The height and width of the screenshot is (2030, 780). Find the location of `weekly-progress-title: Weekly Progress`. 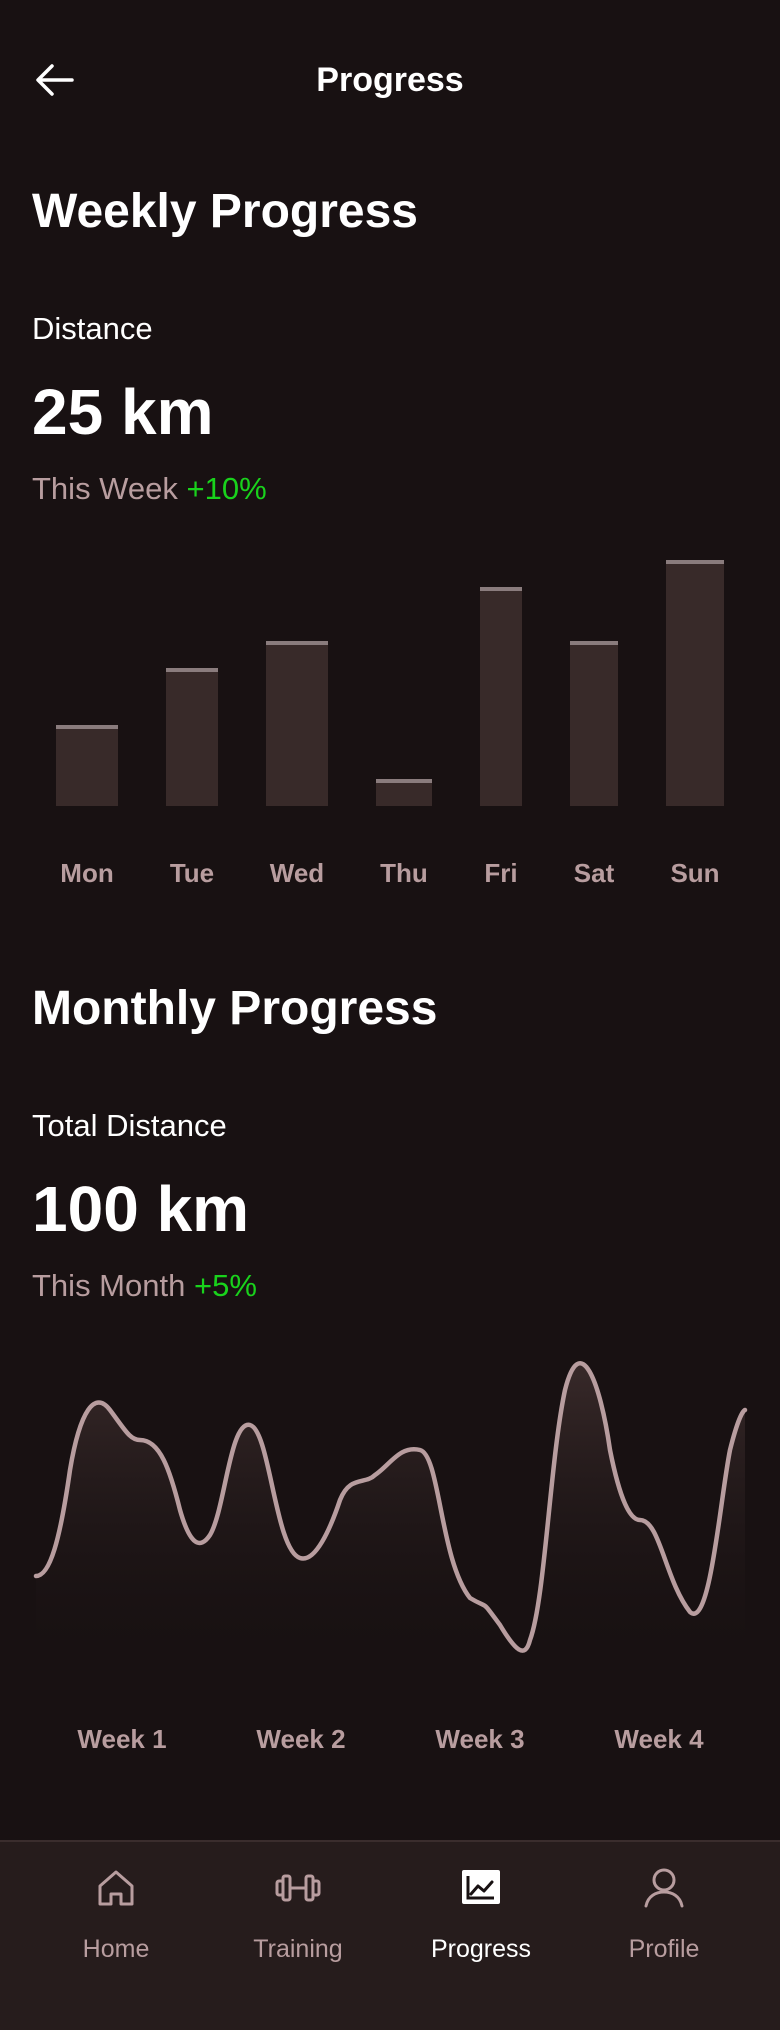

weekly-progress-title: Weekly Progress is located at coordinates (225, 211).